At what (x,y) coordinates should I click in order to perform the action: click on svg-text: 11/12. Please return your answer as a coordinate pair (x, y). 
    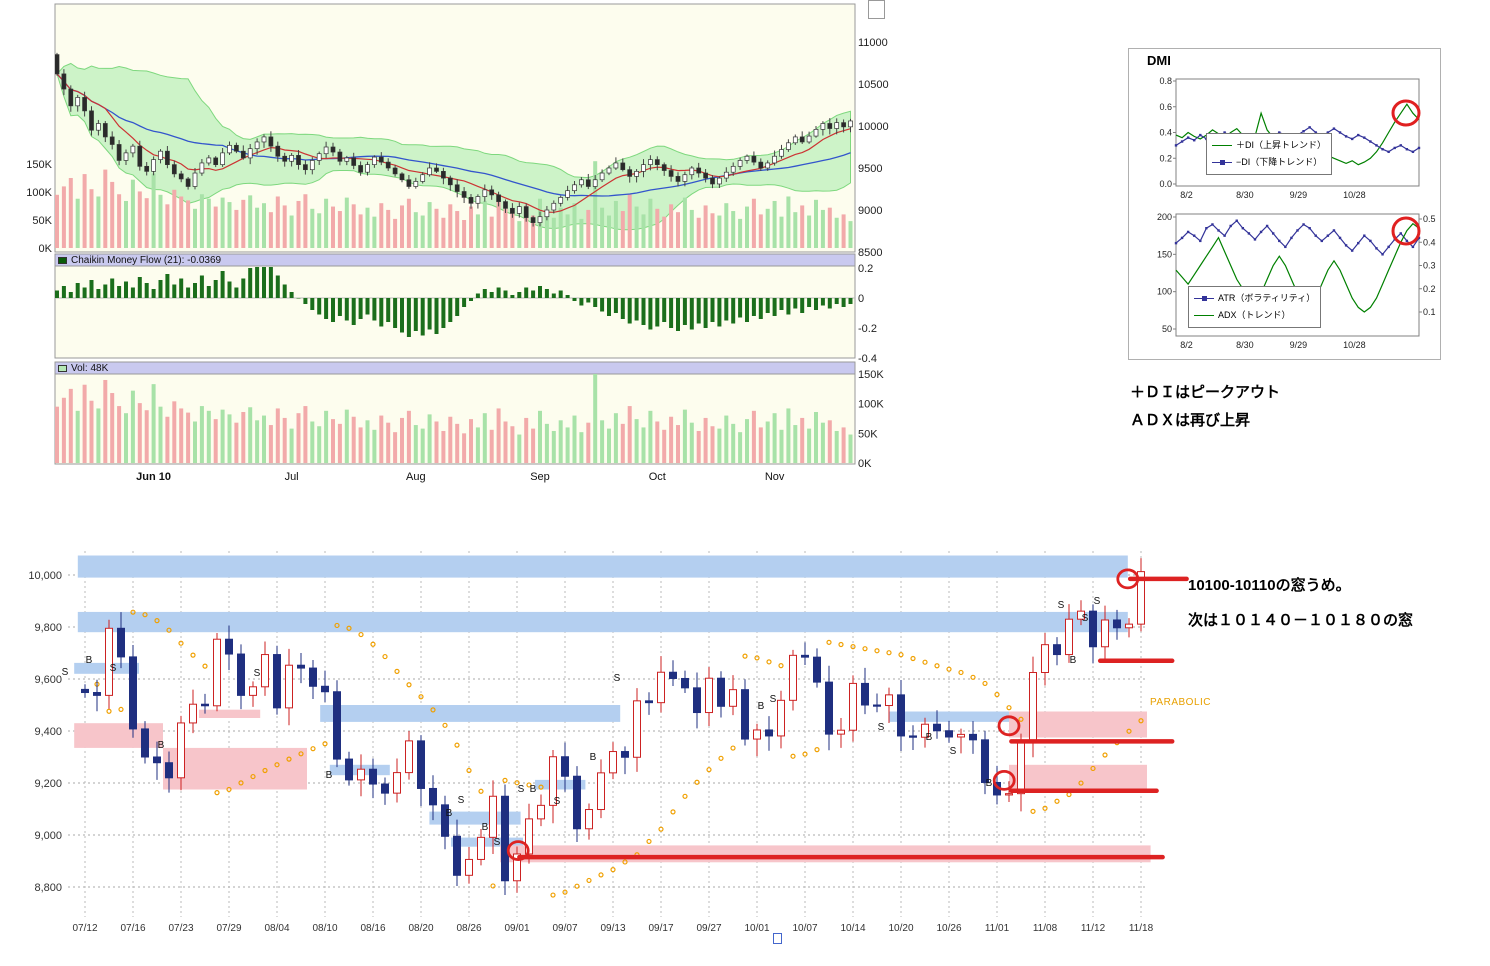
    Looking at the image, I should click on (1093, 928).